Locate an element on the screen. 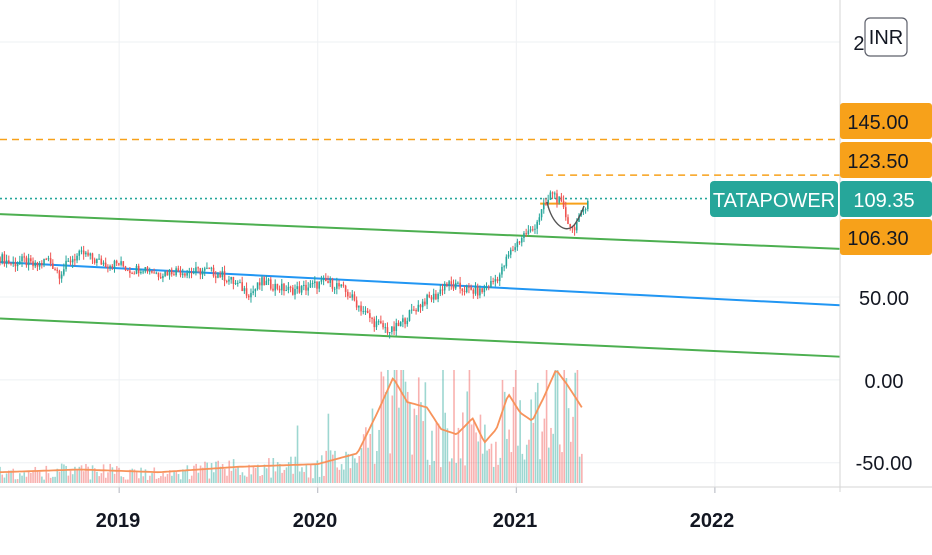 This screenshot has height=555, width=932. currency-button: INR is located at coordinates (886, 37).